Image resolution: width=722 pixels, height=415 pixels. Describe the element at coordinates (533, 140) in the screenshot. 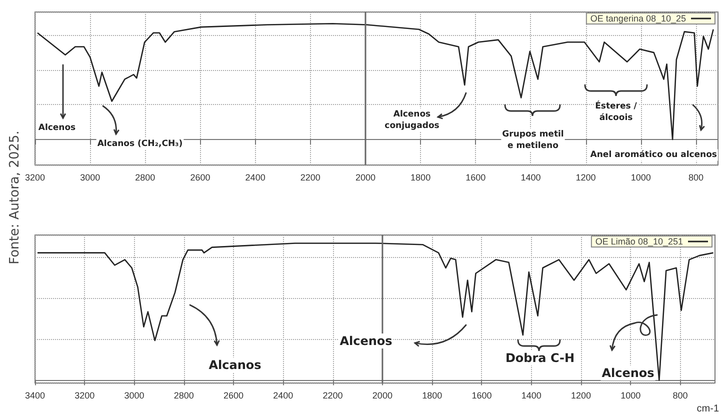

I see `annotation: Grupos metil e metileno` at that location.